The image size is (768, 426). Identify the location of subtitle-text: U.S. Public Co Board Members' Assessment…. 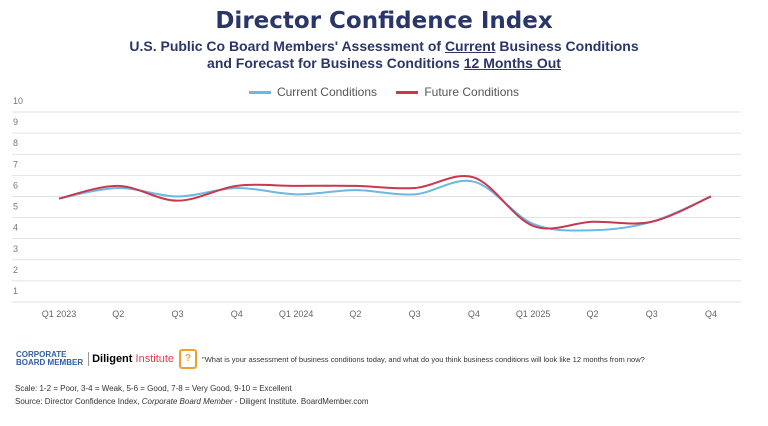
(287, 46).